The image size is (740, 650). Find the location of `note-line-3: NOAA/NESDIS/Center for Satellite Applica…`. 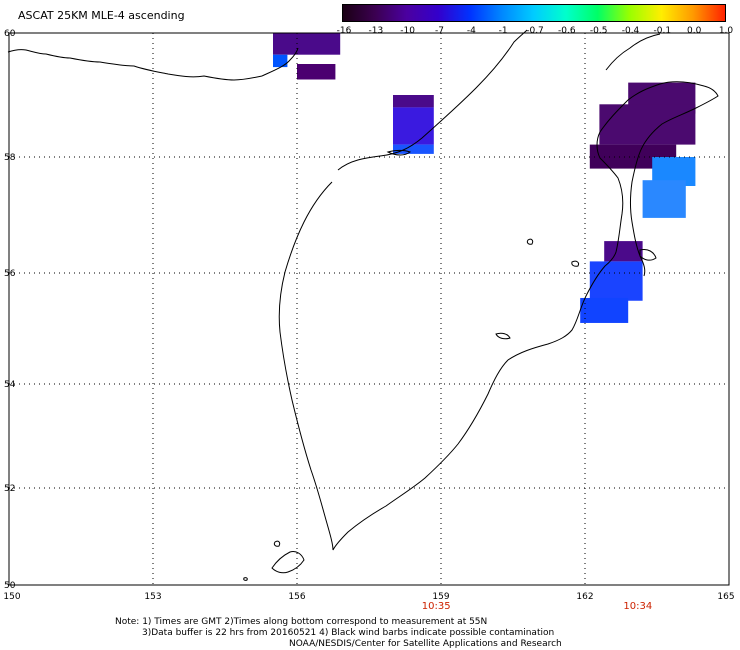

note-line-3: NOAA/NESDIS/Center for Satellite Applica… is located at coordinates (425, 644).